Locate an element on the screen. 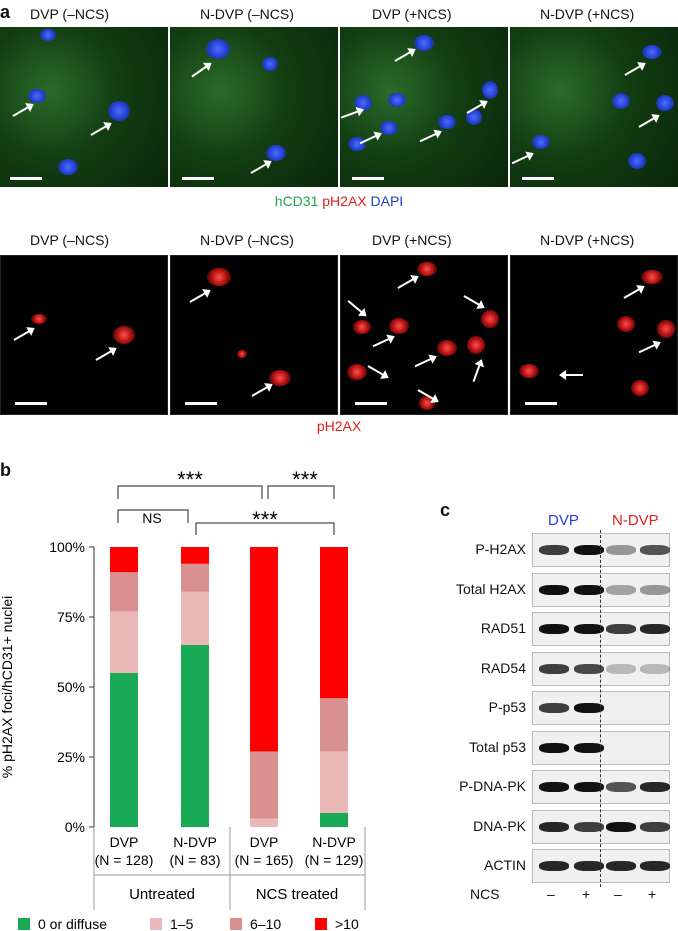 The width and height of the screenshot is (678, 931). legend-ph2ax: pH2AX is located at coordinates (344, 201).